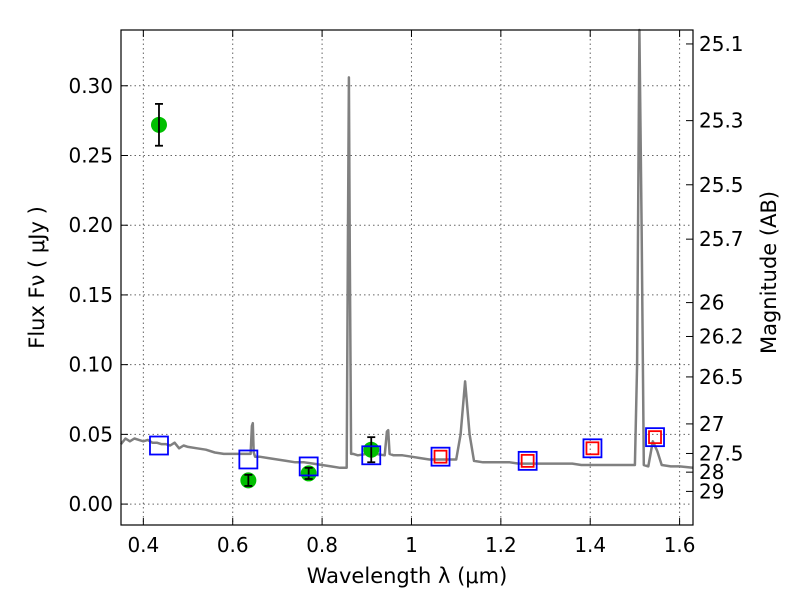 This screenshot has height=600, width=800. What do you see at coordinates (90, 225) in the screenshot?
I see `y-tick-label: 0.20` at bounding box center [90, 225].